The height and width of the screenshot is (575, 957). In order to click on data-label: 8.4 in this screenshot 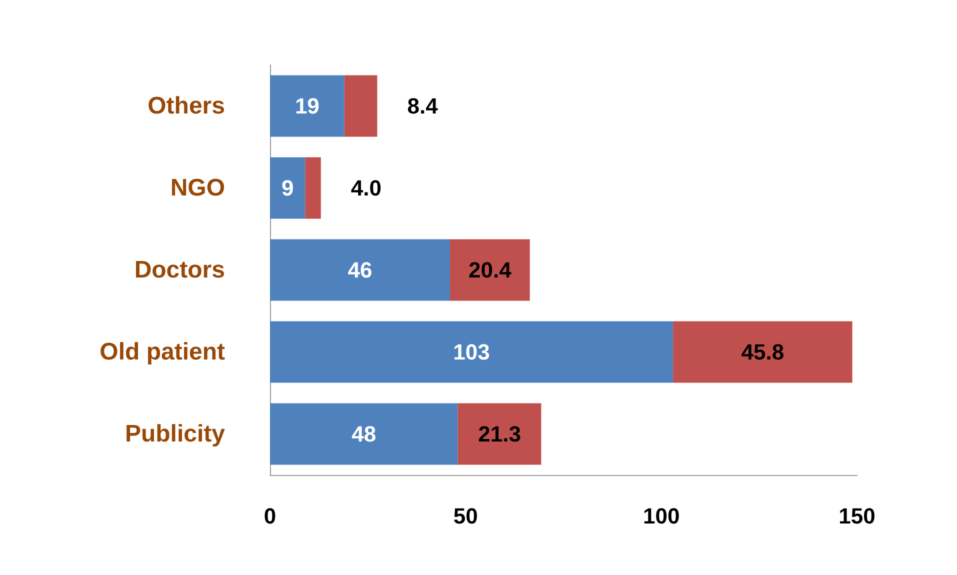, I will do `click(423, 106)`.